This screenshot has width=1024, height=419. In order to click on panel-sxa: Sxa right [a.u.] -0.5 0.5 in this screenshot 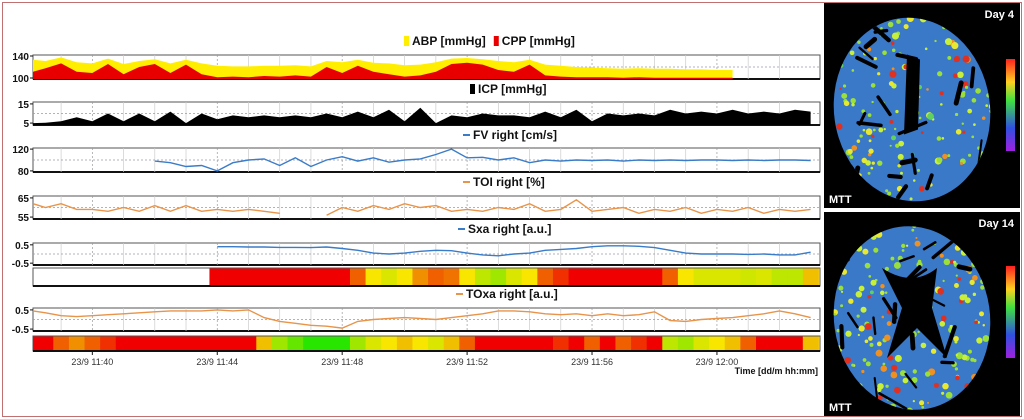, I will do `click(416, 254)`.